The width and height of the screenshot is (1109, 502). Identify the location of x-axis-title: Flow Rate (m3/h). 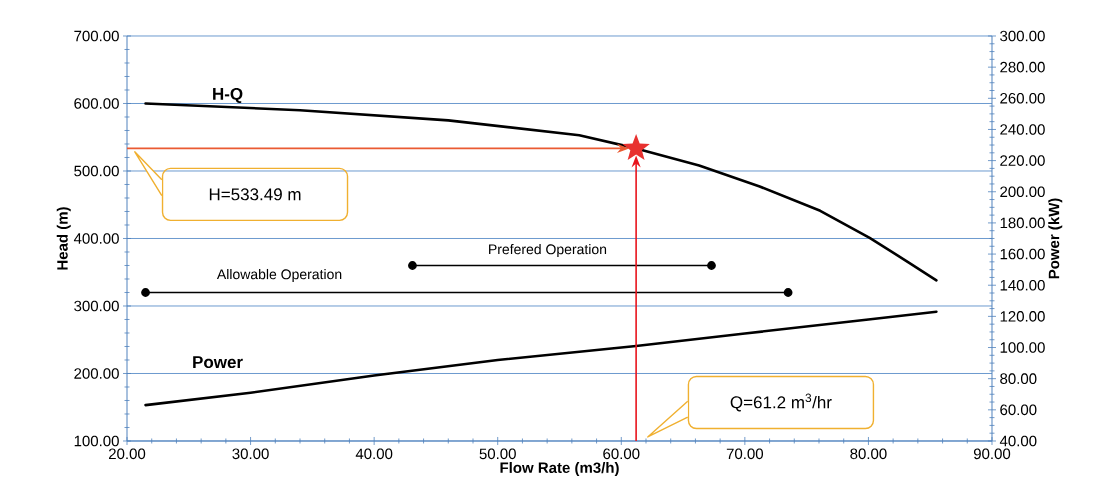
(559, 469).